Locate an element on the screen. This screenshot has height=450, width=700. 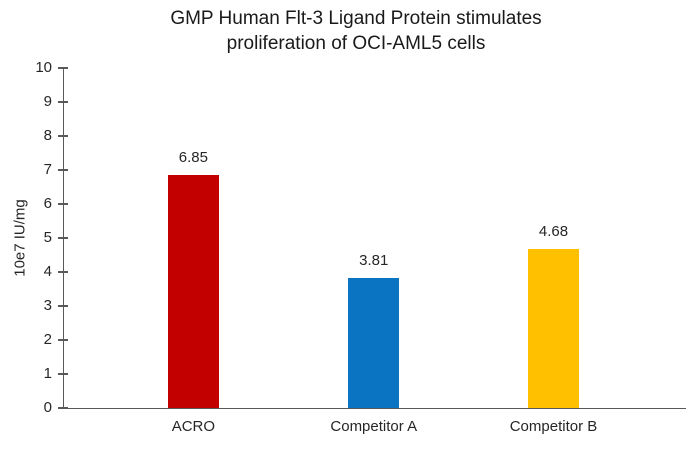
x-category-label-acro: ACRO is located at coordinates (193, 426).